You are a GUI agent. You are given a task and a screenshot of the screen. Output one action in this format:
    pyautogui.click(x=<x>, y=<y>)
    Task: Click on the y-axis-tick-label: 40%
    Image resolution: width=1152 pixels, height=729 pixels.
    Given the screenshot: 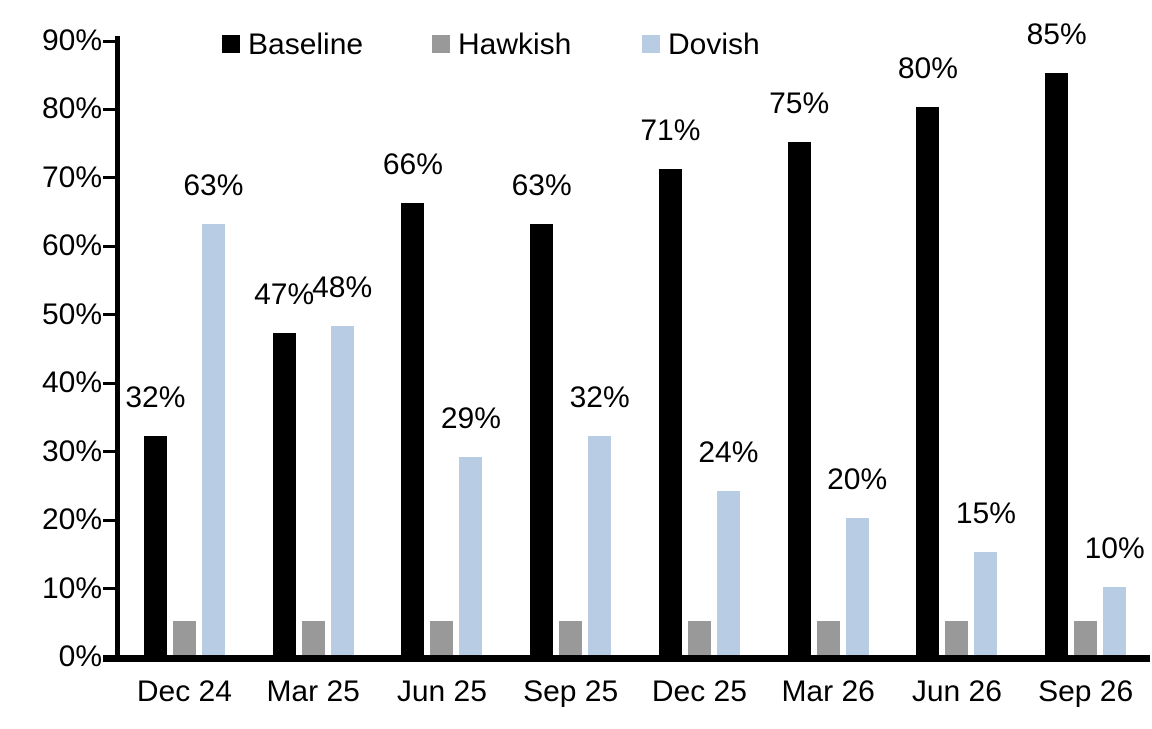 What is the action you would take?
    pyautogui.click(x=71, y=383)
    